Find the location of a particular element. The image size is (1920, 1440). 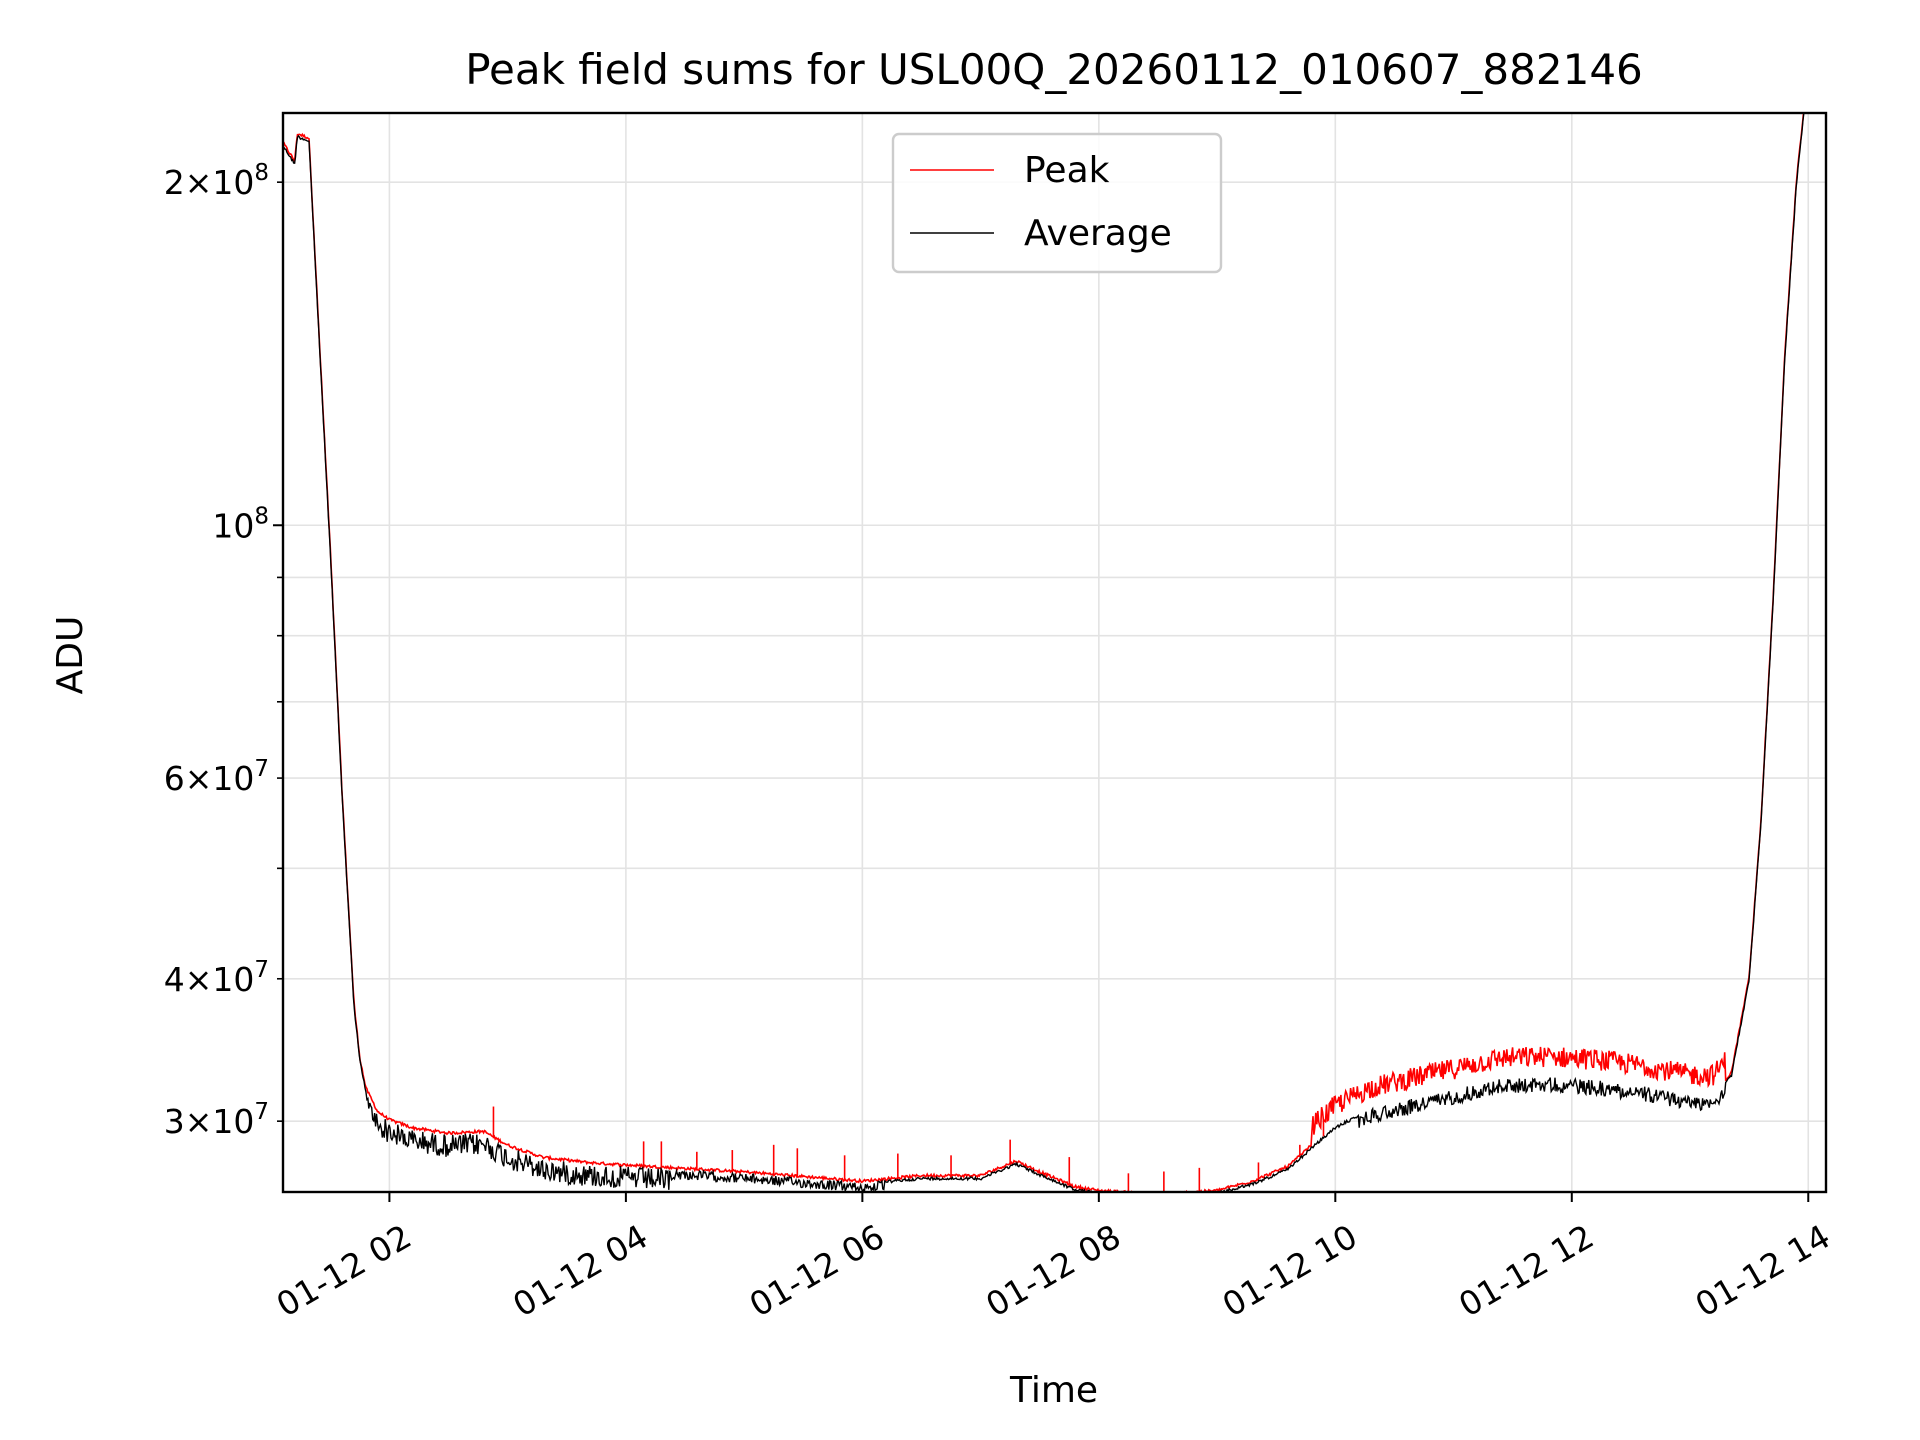

legend-average-label: Average is located at coordinates (1098, 233).